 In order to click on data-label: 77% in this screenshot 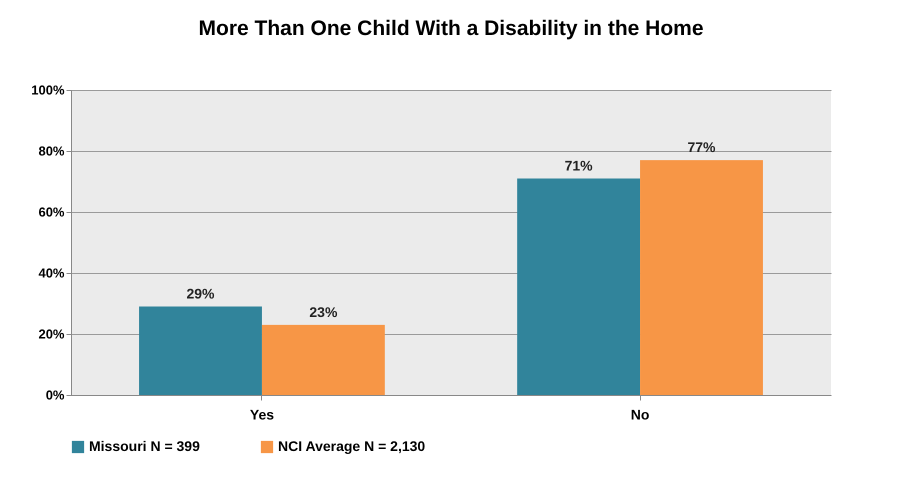, I will do `click(701, 147)`.